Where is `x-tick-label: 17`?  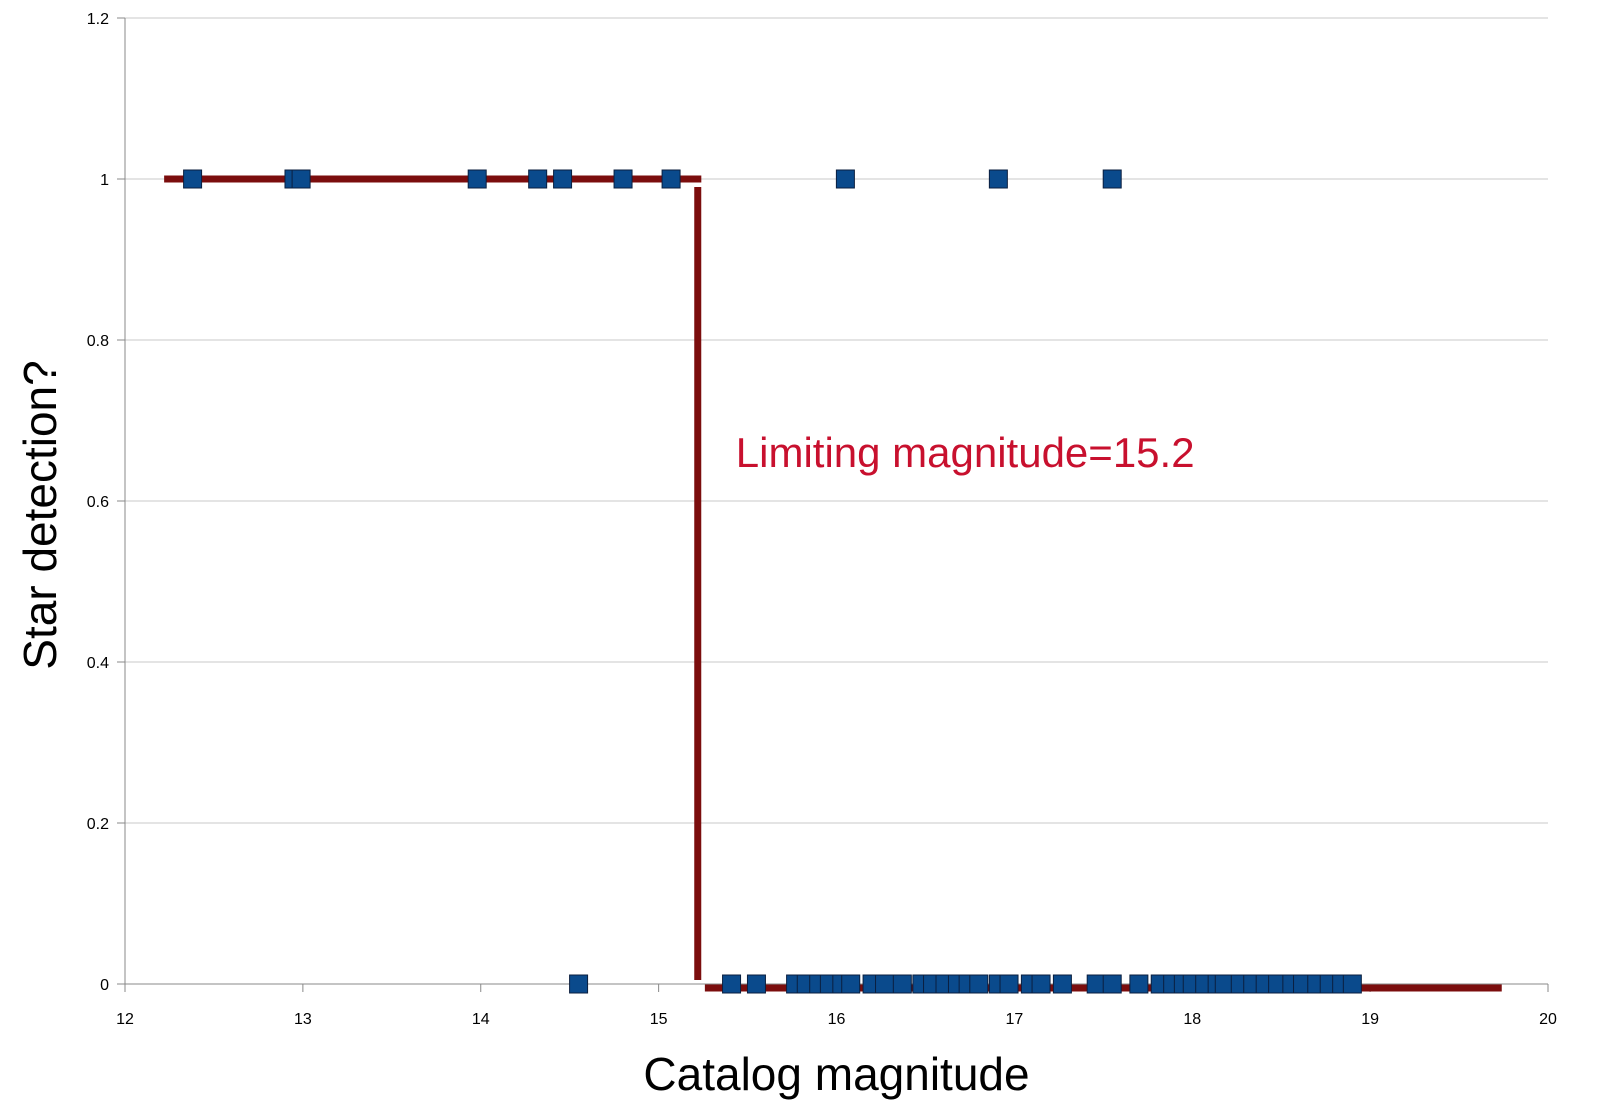 x-tick-label: 17 is located at coordinates (1014, 1019).